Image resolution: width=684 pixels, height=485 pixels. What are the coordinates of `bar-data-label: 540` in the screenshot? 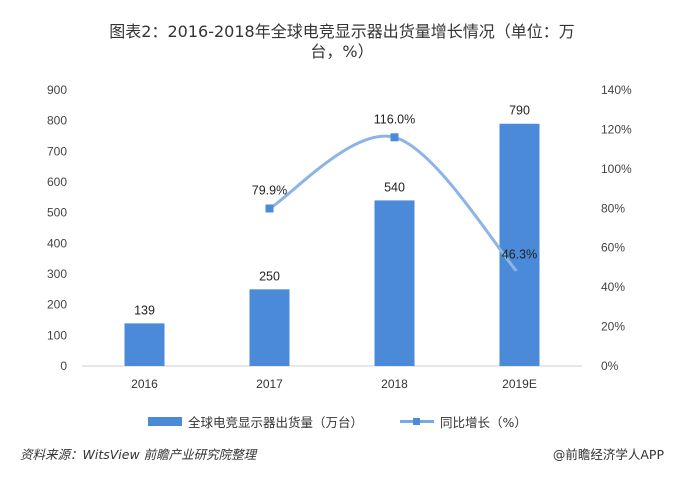 It's located at (394, 187).